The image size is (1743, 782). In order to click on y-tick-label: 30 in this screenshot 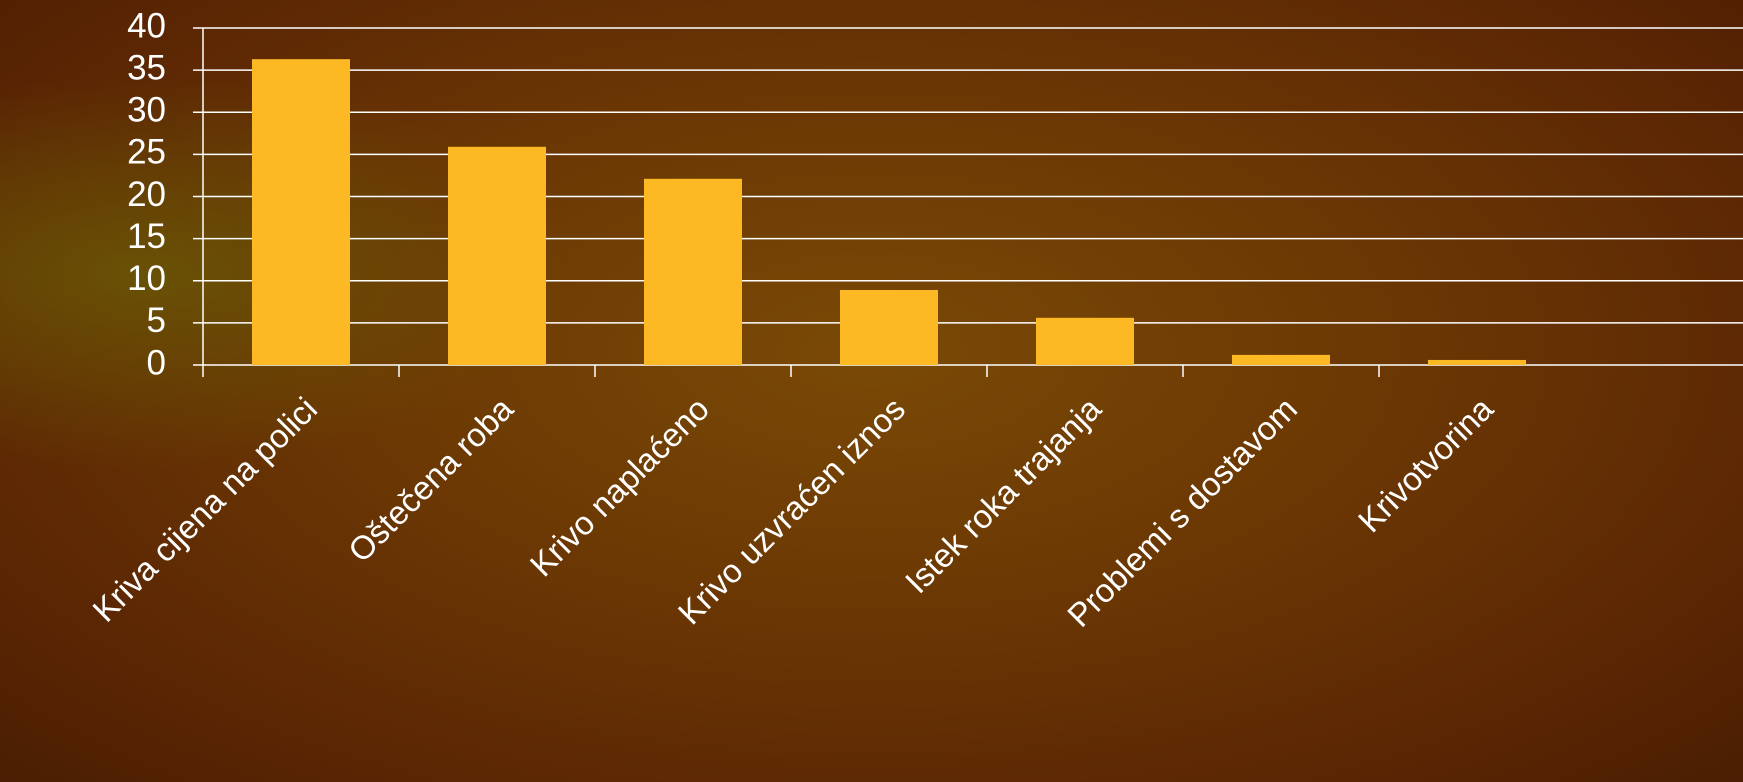, I will do `click(146, 110)`.